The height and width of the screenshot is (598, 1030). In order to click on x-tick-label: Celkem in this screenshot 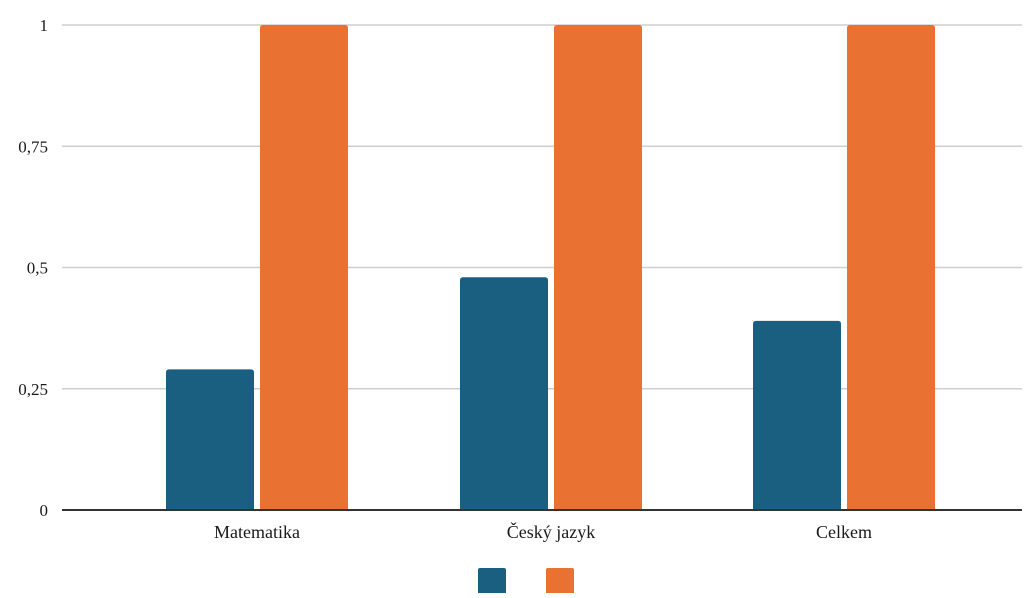, I will do `click(844, 532)`.